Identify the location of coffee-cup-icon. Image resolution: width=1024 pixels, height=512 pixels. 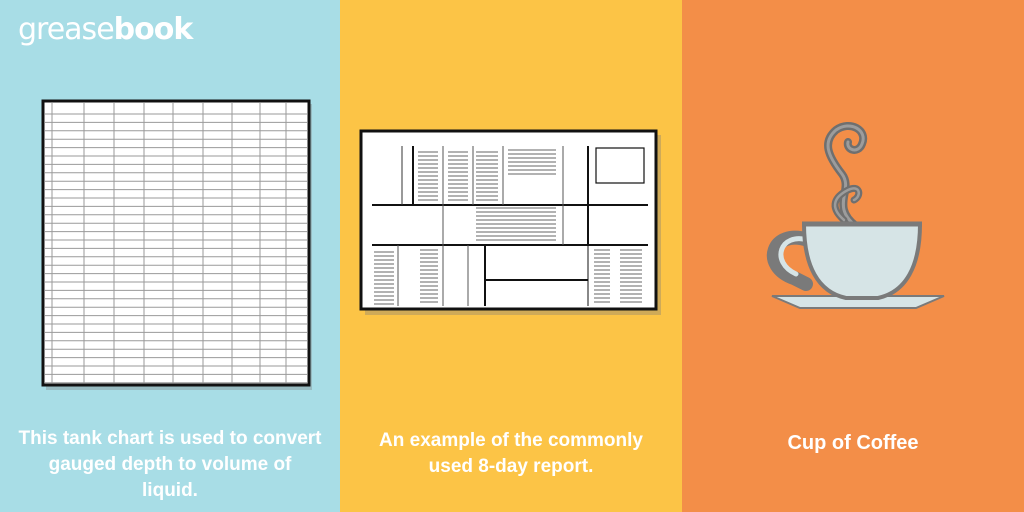
(856, 215).